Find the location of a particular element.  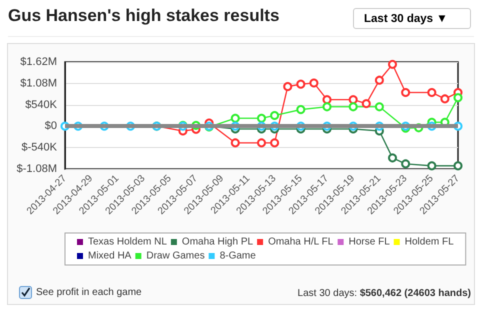

legend-label: Draw Games is located at coordinates (175, 256).